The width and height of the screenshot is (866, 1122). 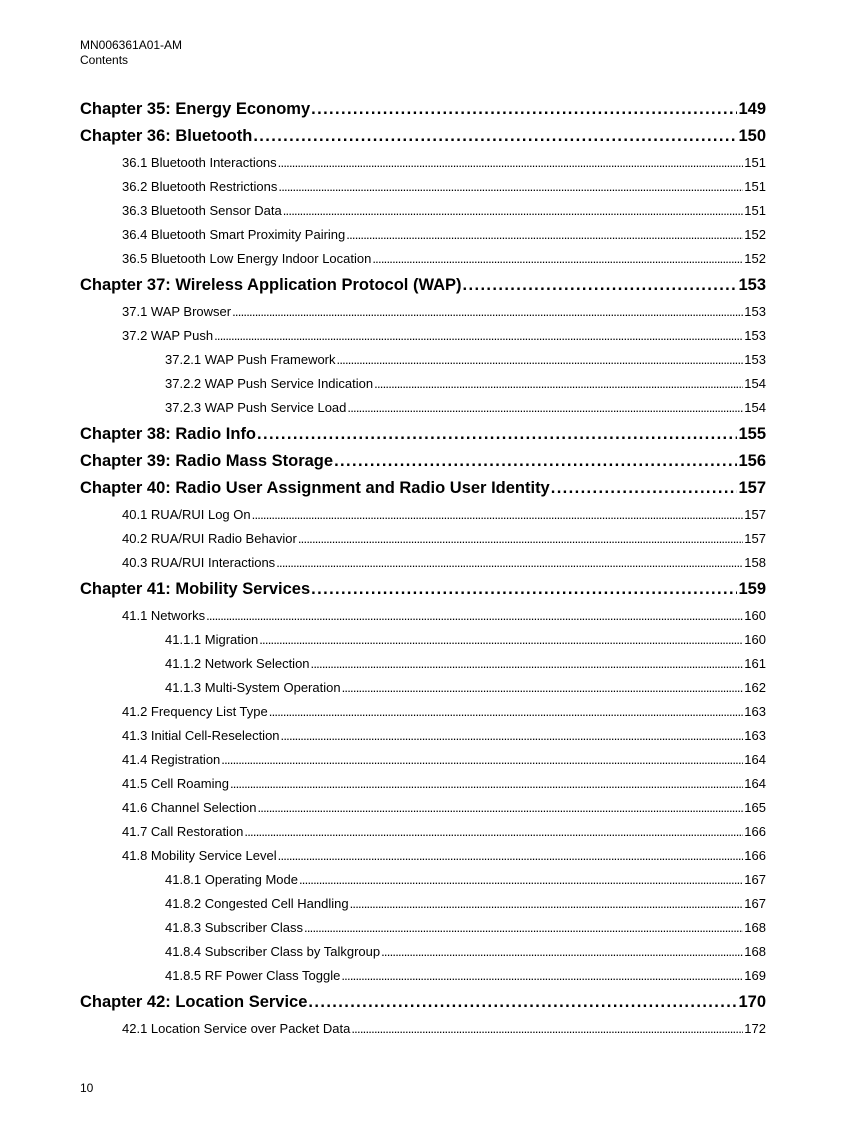 What do you see at coordinates (755, 562) in the screenshot?
I see `toc-entry-page: 158` at bounding box center [755, 562].